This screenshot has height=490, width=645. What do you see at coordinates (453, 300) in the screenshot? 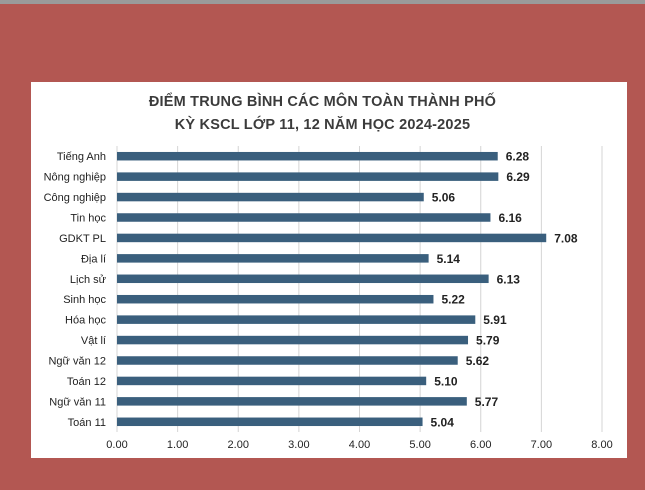
I see `value-label: 5.22` at bounding box center [453, 300].